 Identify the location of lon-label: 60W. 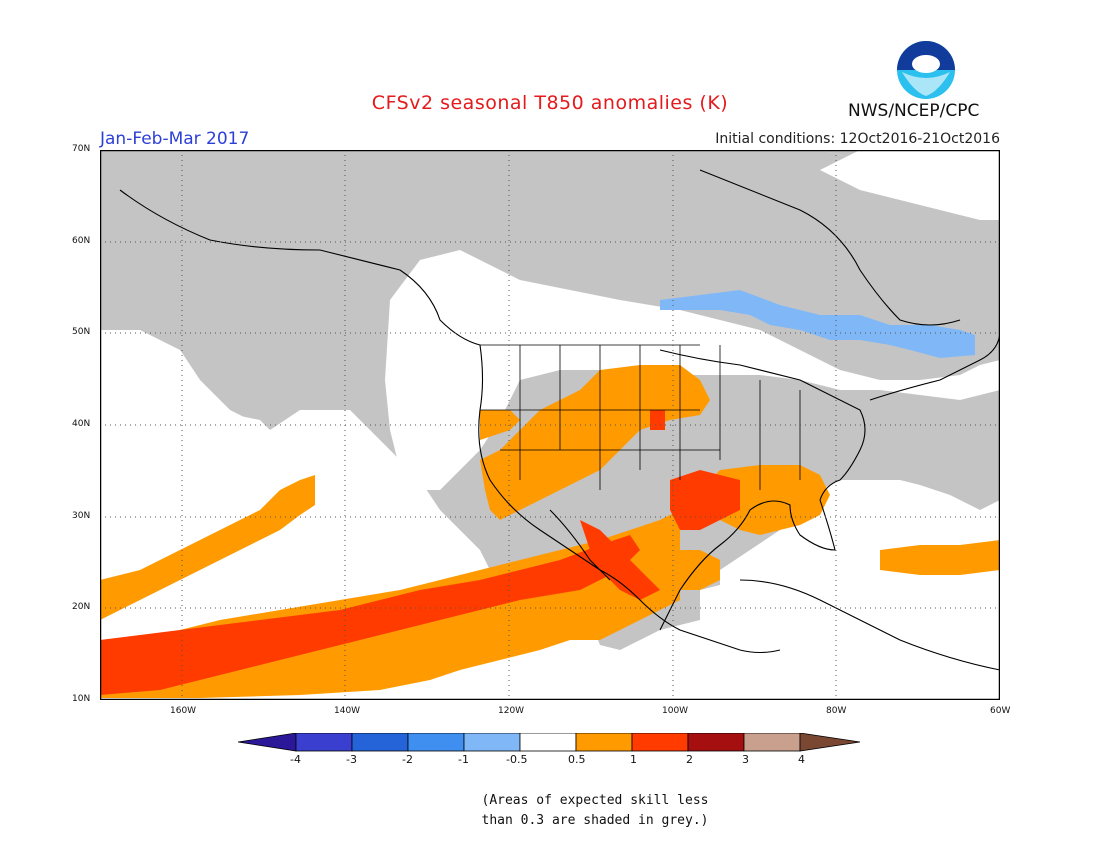
(1000, 711).